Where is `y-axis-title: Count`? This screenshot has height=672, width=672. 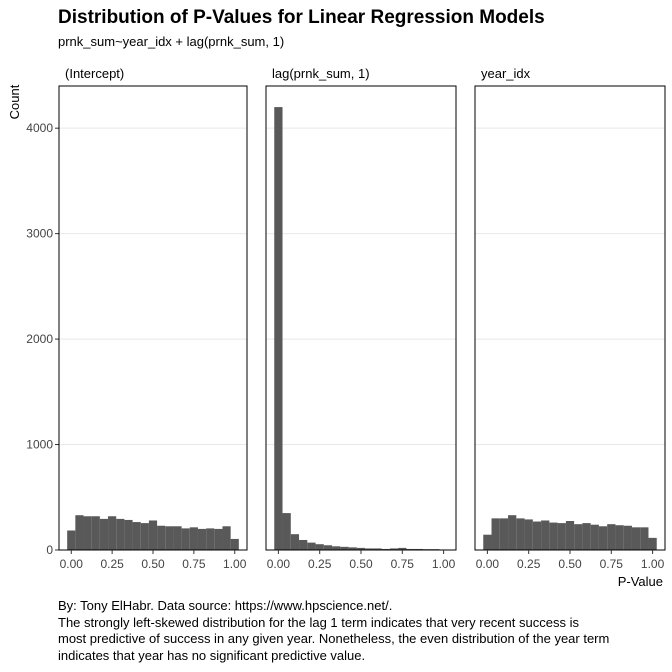
y-axis-title: Count is located at coordinates (14, 101).